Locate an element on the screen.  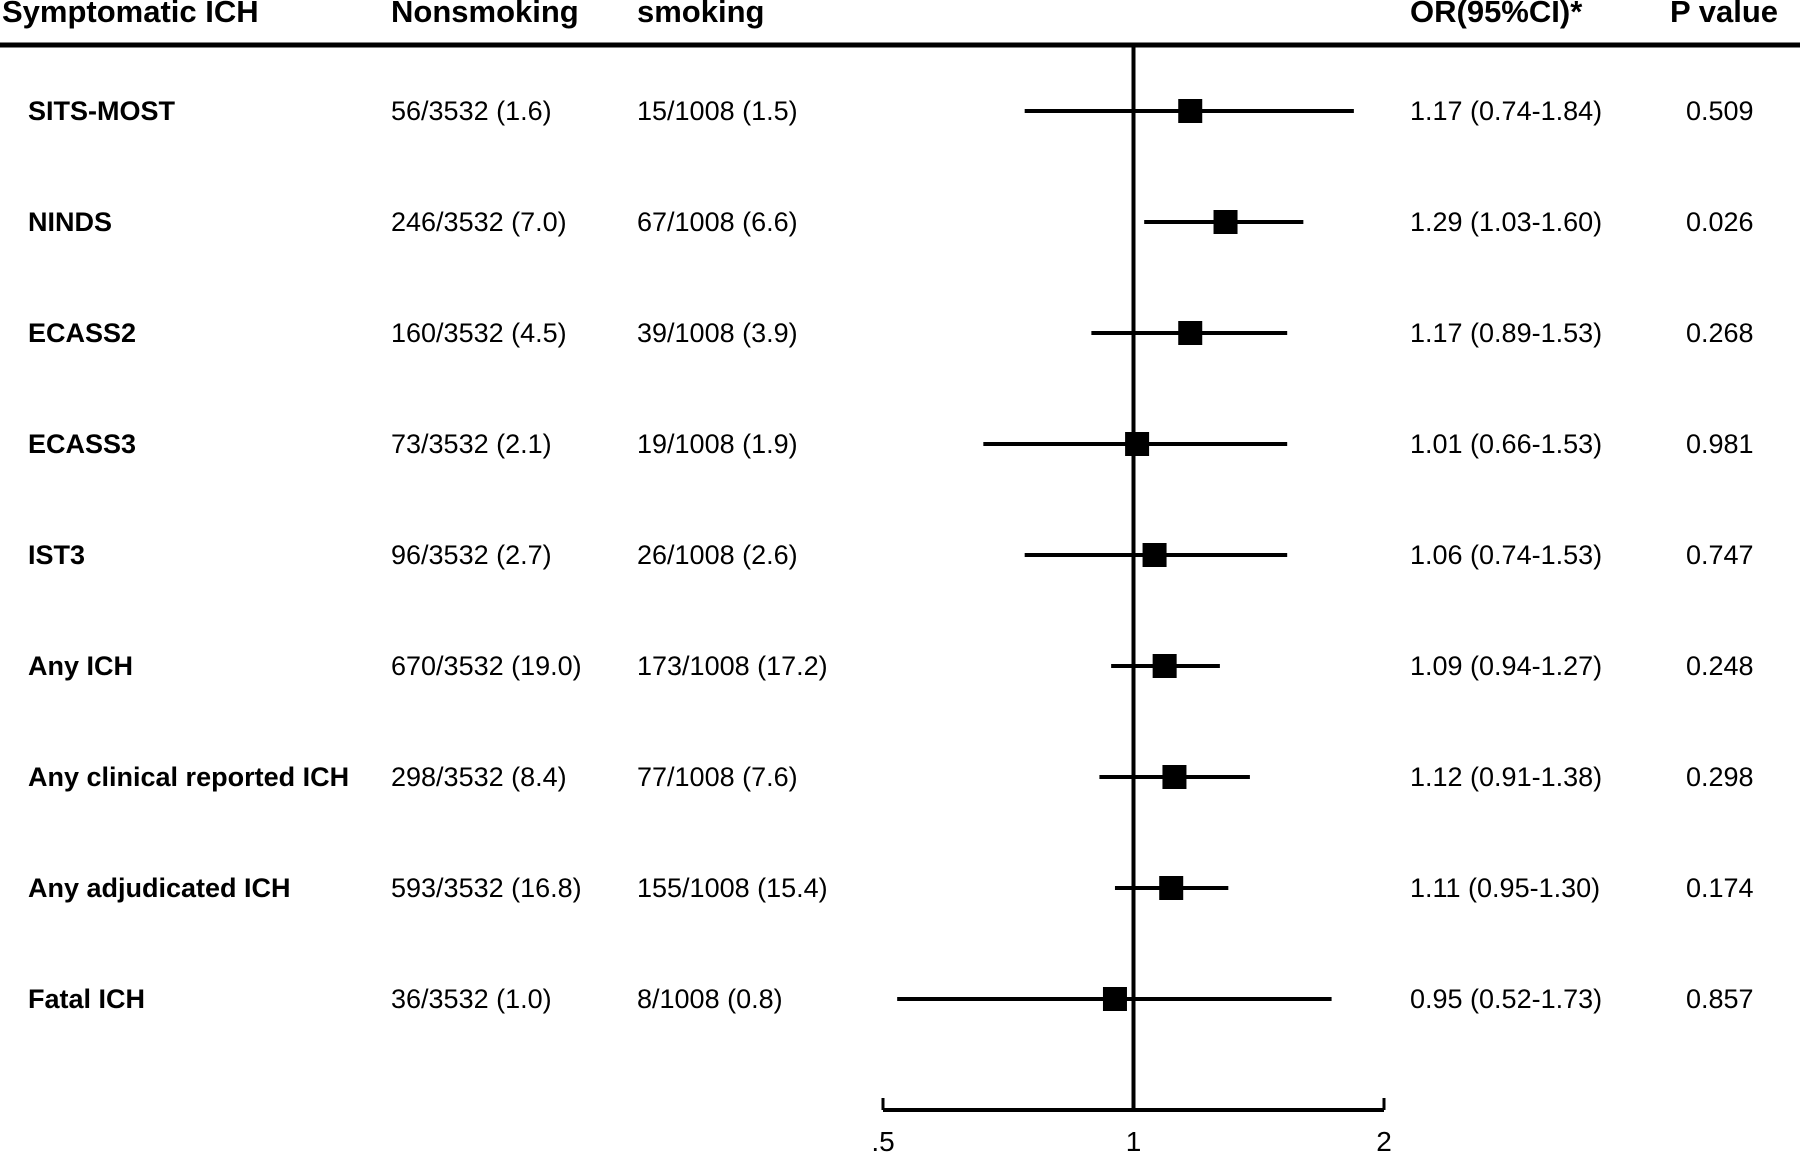
p-value: 0.857 is located at coordinates (1720, 999).